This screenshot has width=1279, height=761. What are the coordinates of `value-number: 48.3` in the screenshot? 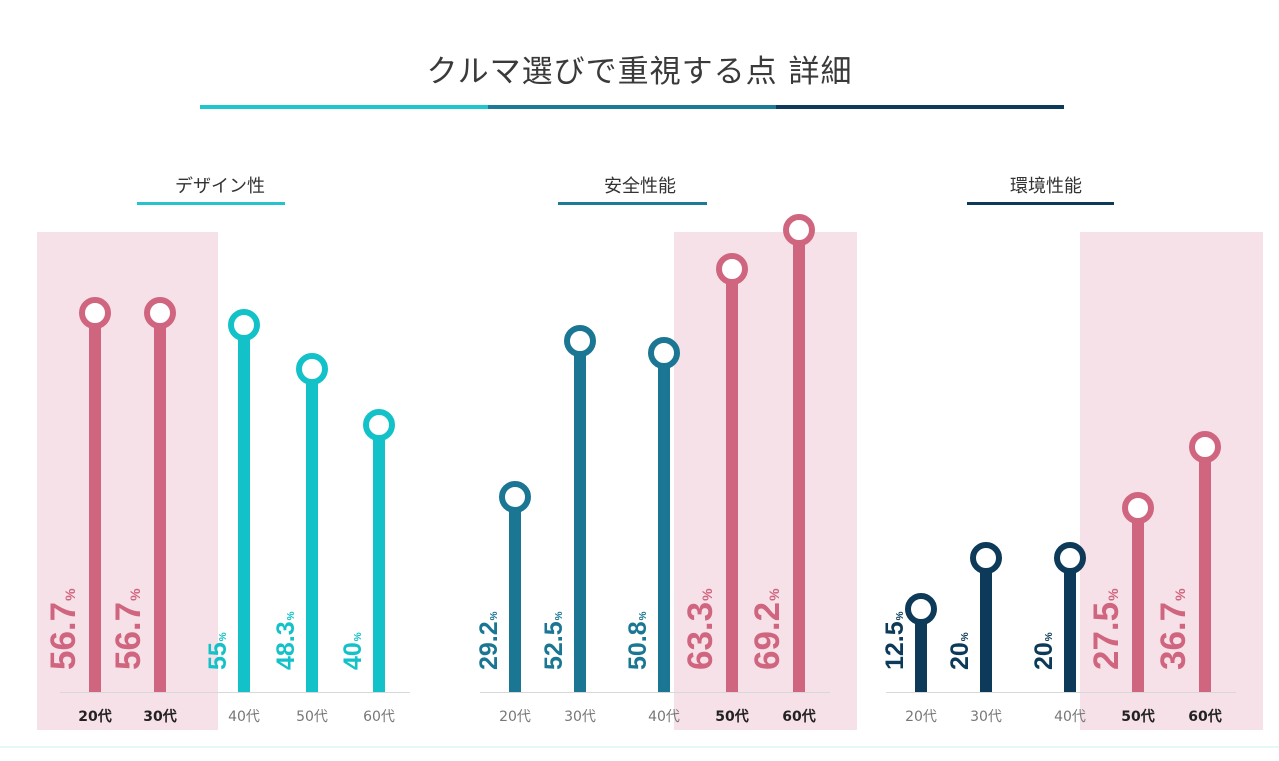 It's located at (285, 645).